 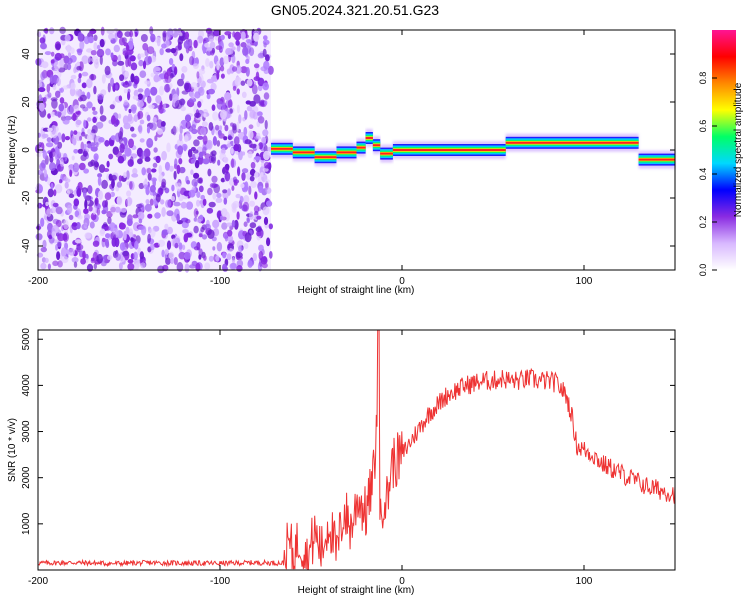 I want to click on y-tick-label: -20, so click(x=26, y=197).